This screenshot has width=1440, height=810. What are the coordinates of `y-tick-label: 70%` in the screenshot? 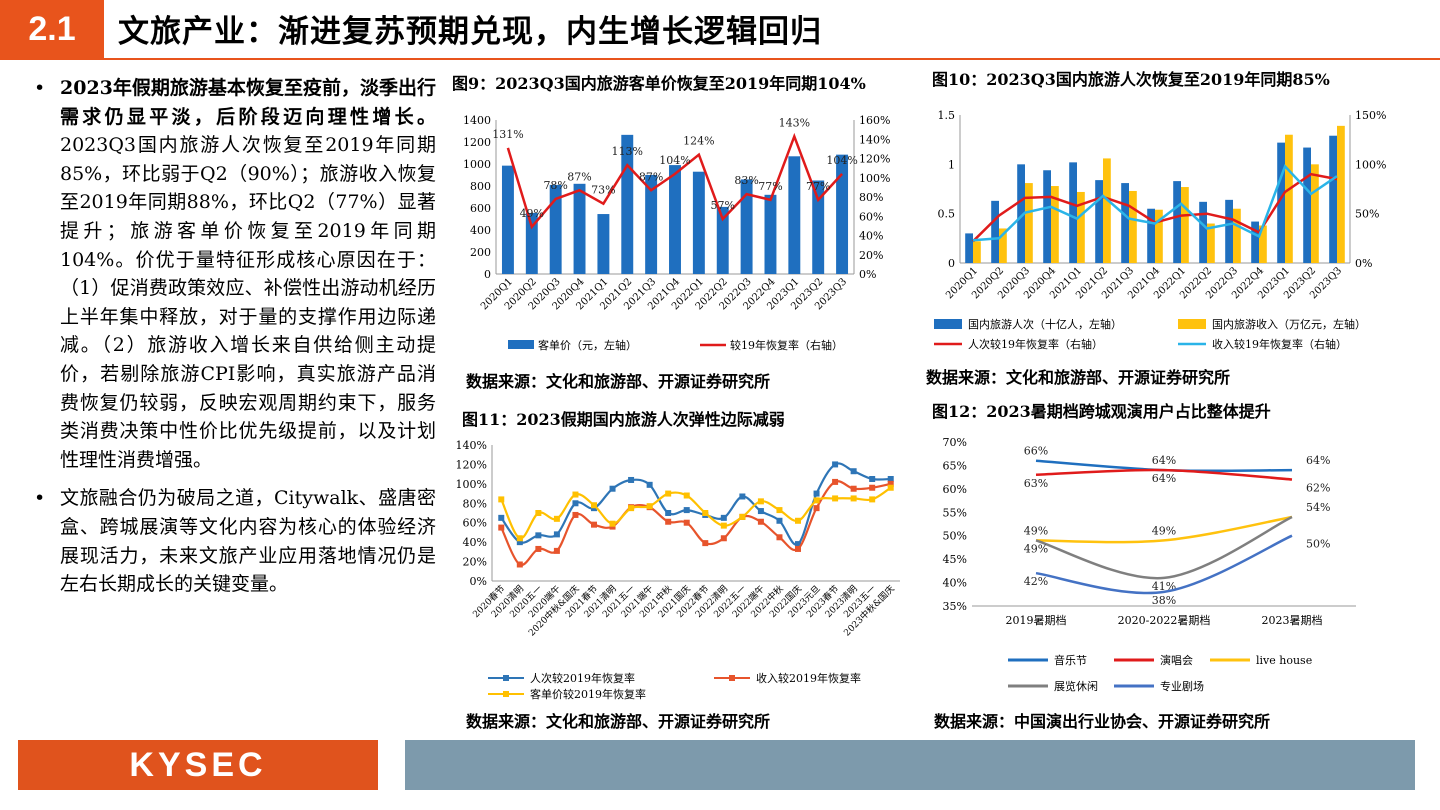 It's located at (955, 442).